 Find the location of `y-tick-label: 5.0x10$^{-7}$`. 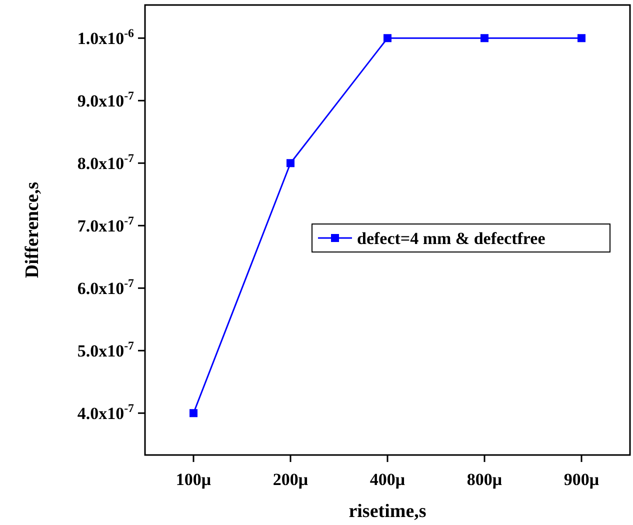

y-tick-label: 5.0x10$^{-7}$ is located at coordinates (105, 349).